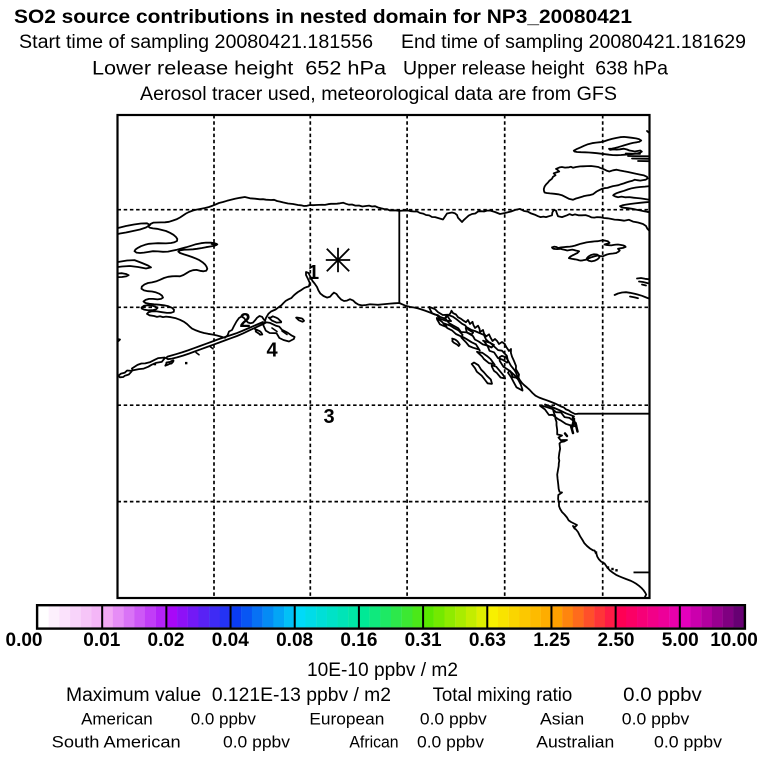 Image resolution: width=768 pixels, height=768 pixels. What do you see at coordinates (358, 640) in the screenshot?
I see `svg-text: 0.16` at bounding box center [358, 640].